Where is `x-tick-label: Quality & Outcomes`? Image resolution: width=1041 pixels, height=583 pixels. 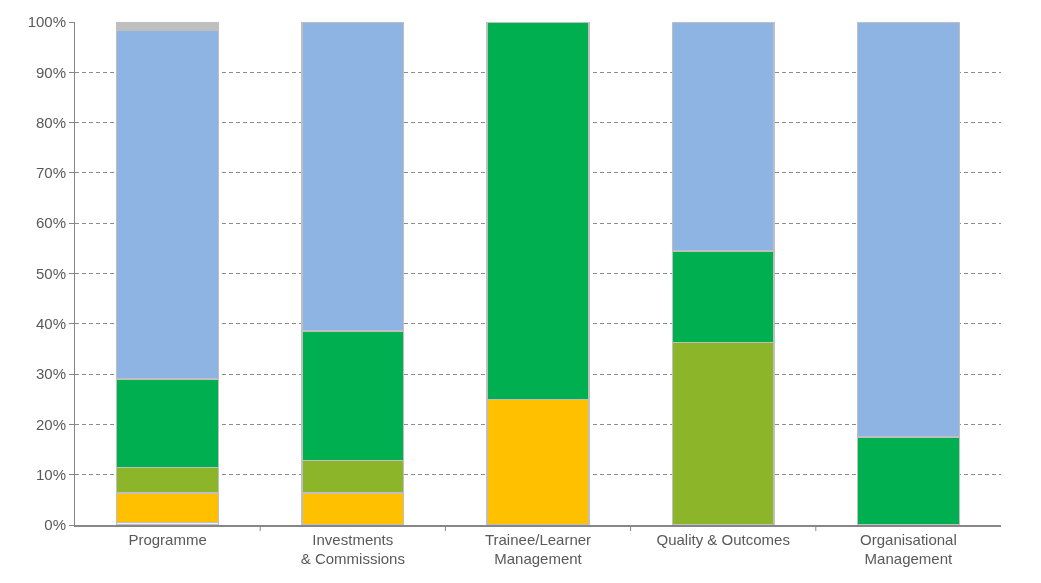
x-tick-label: Quality & Outcomes is located at coordinates (723, 539).